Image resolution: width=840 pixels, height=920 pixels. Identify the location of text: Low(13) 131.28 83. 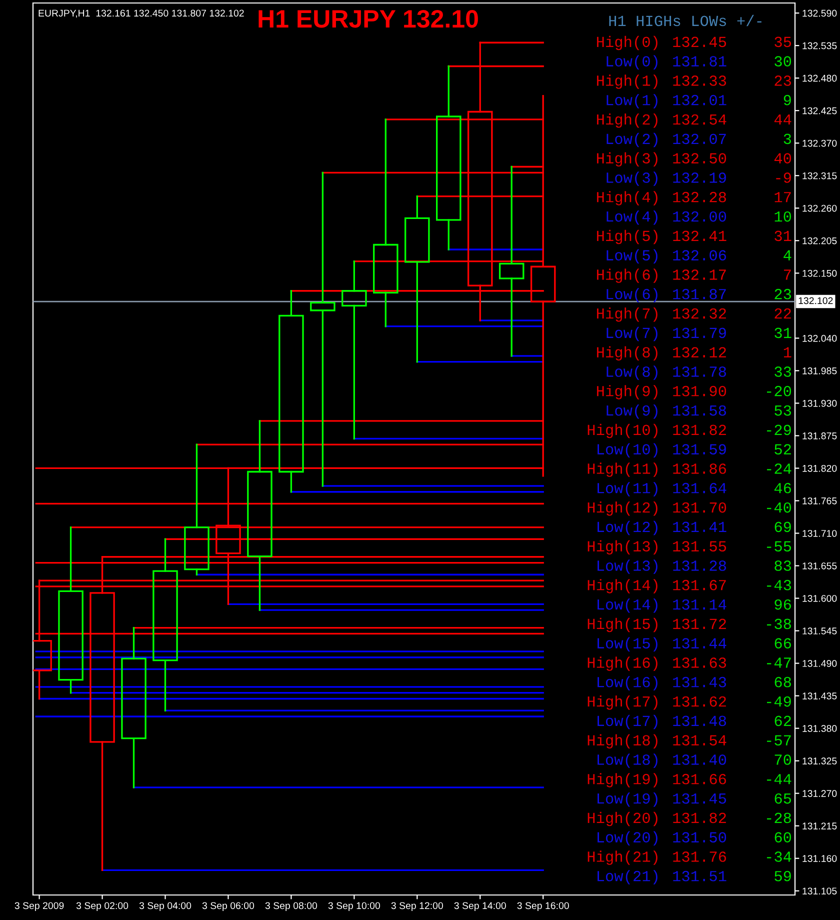
(695, 567).